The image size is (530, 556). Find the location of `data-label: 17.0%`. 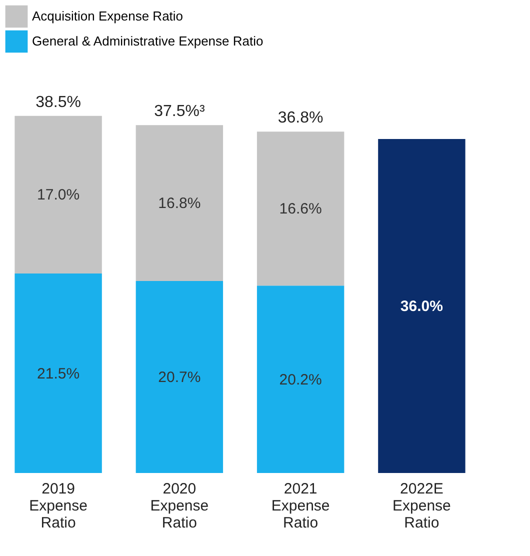

data-label: 17.0% is located at coordinates (58, 195).